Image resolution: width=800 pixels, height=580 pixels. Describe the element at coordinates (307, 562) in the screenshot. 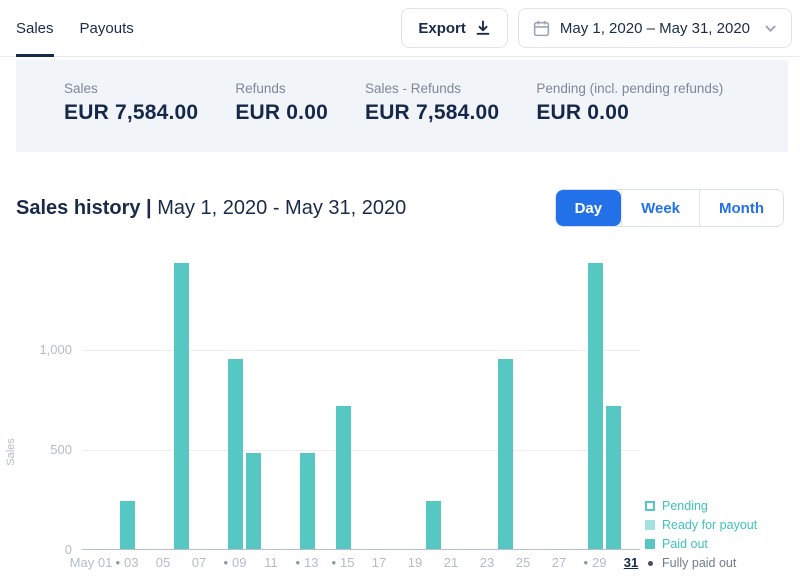

I see `x-tick-day-13: • 13` at that location.